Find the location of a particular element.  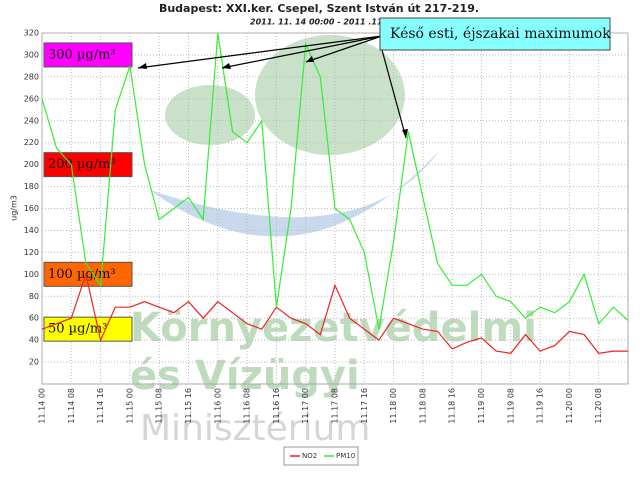

x-tick-label: 11.20 00 is located at coordinates (569, 406).